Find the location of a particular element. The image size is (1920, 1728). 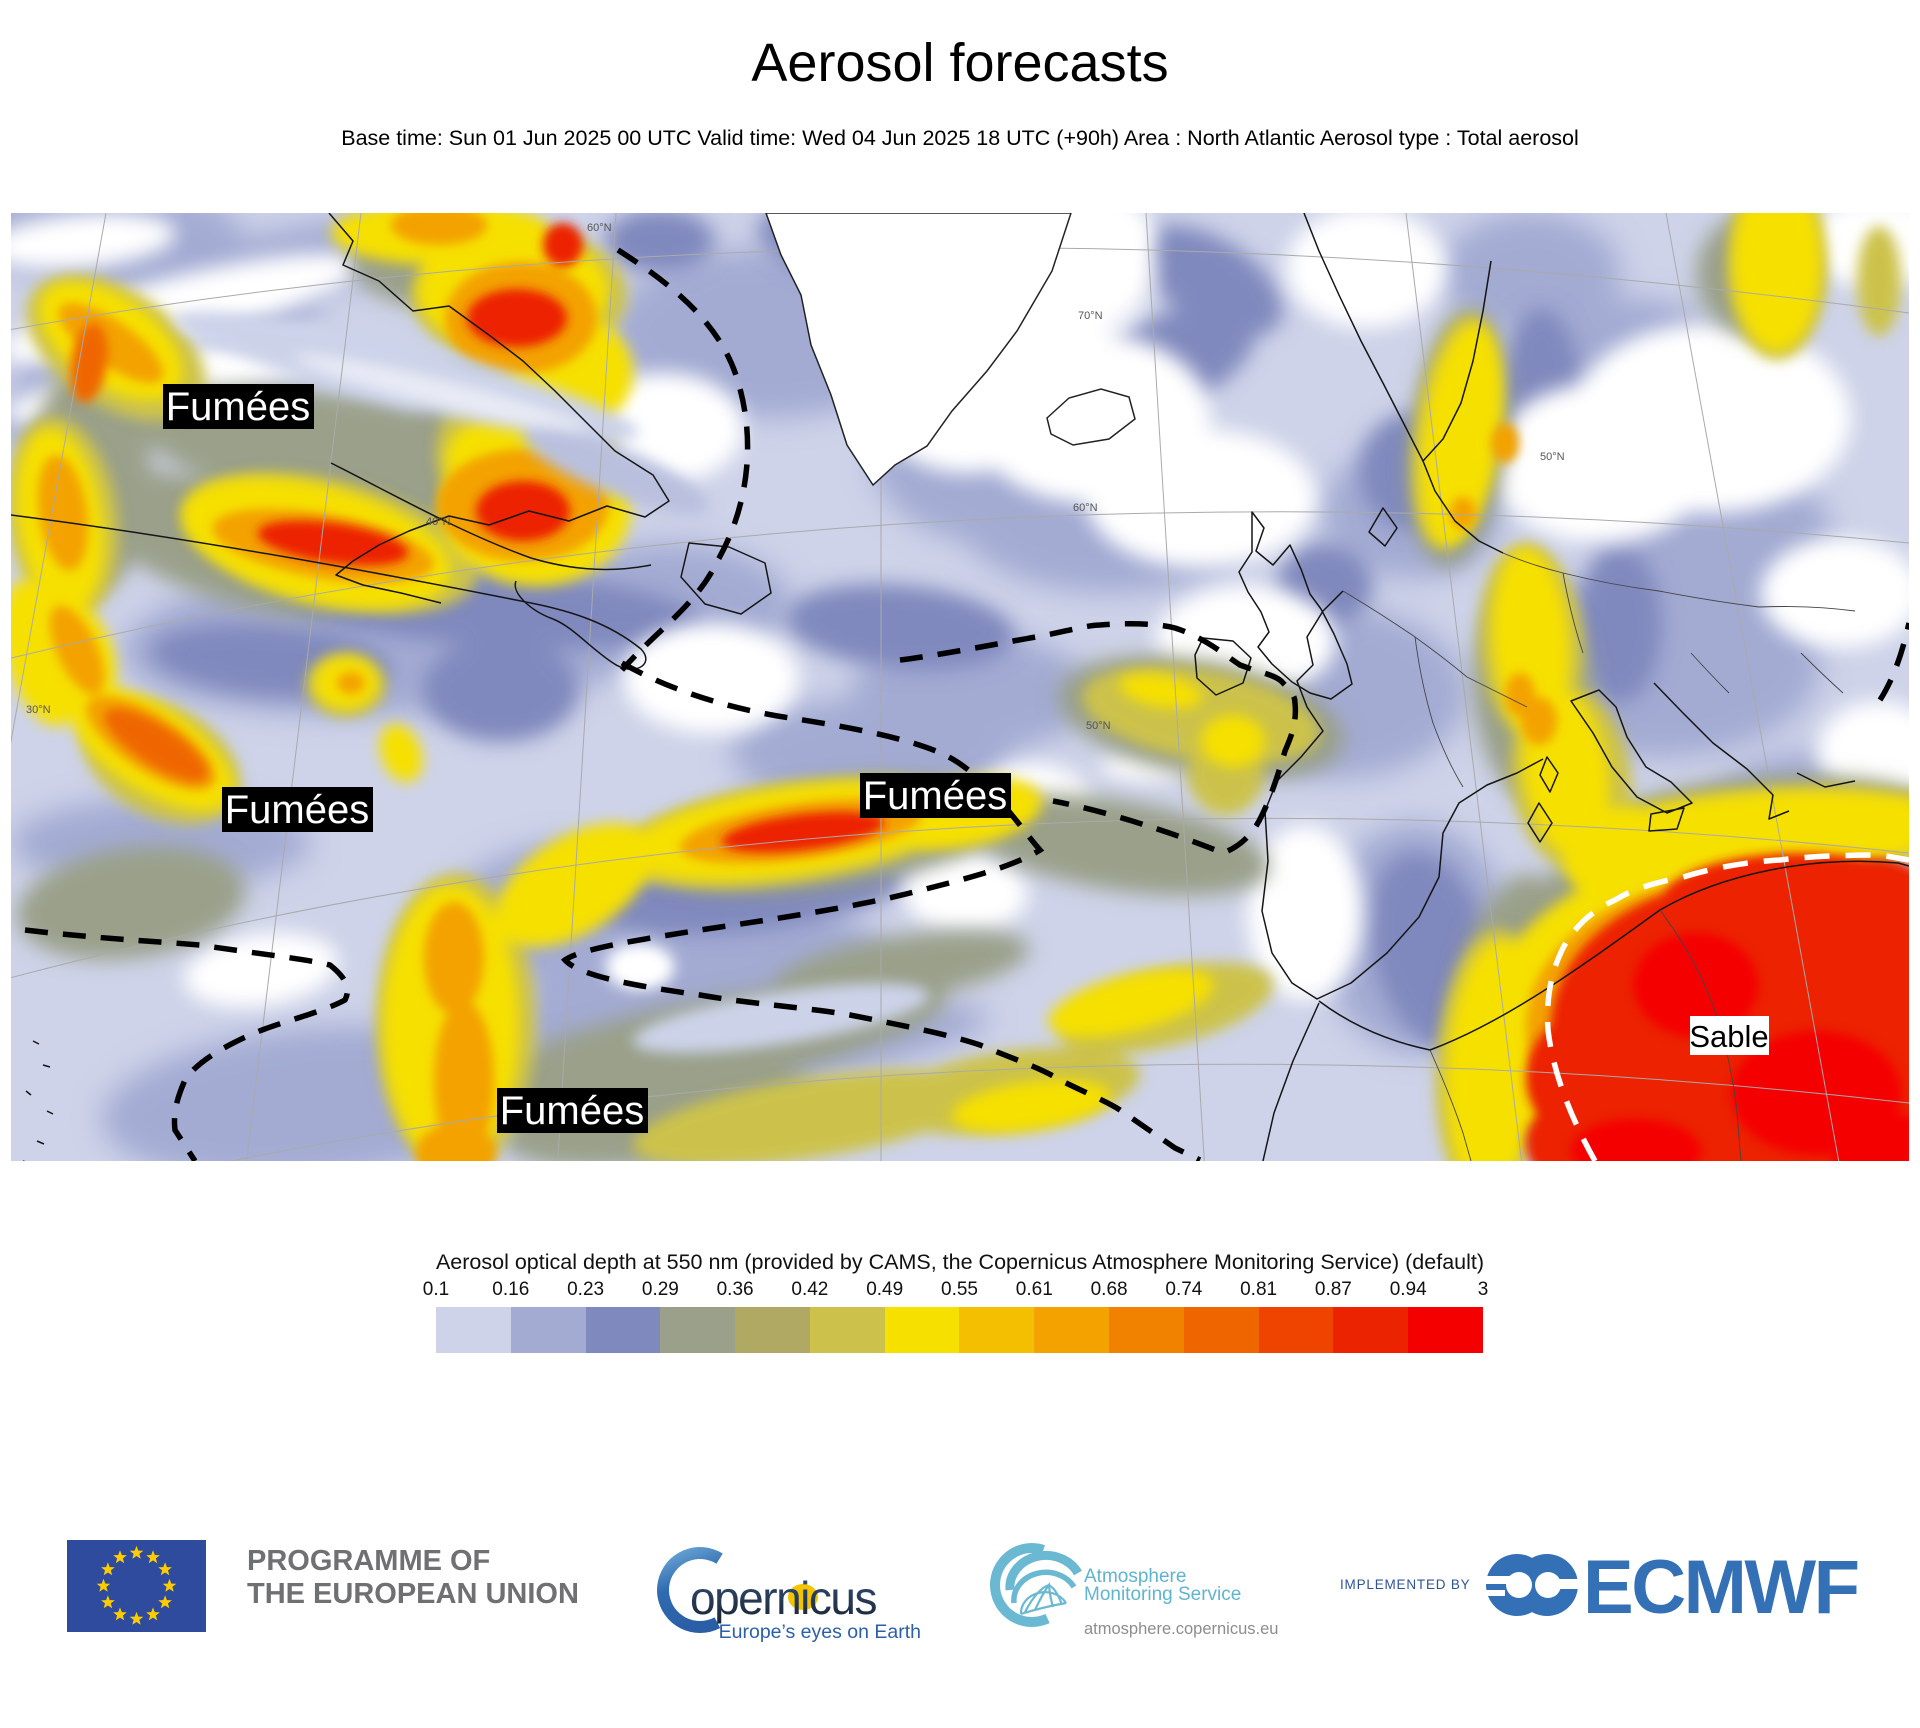

svg-text: ECMWF is located at coordinates (1720, 1585).